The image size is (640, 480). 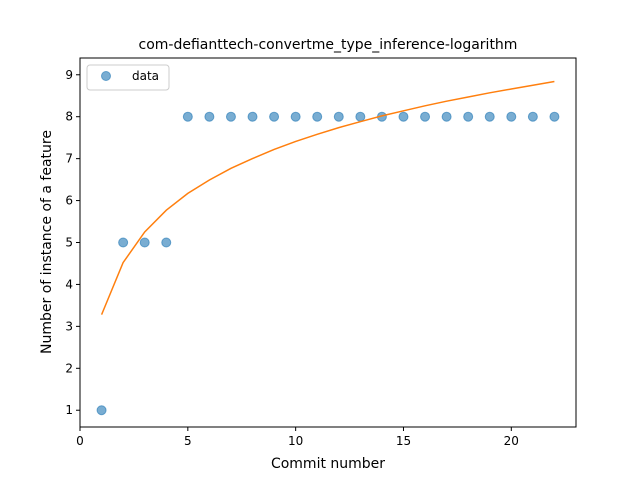 What do you see at coordinates (69, 159) in the screenshot?
I see `y-tick-label: 7` at bounding box center [69, 159].